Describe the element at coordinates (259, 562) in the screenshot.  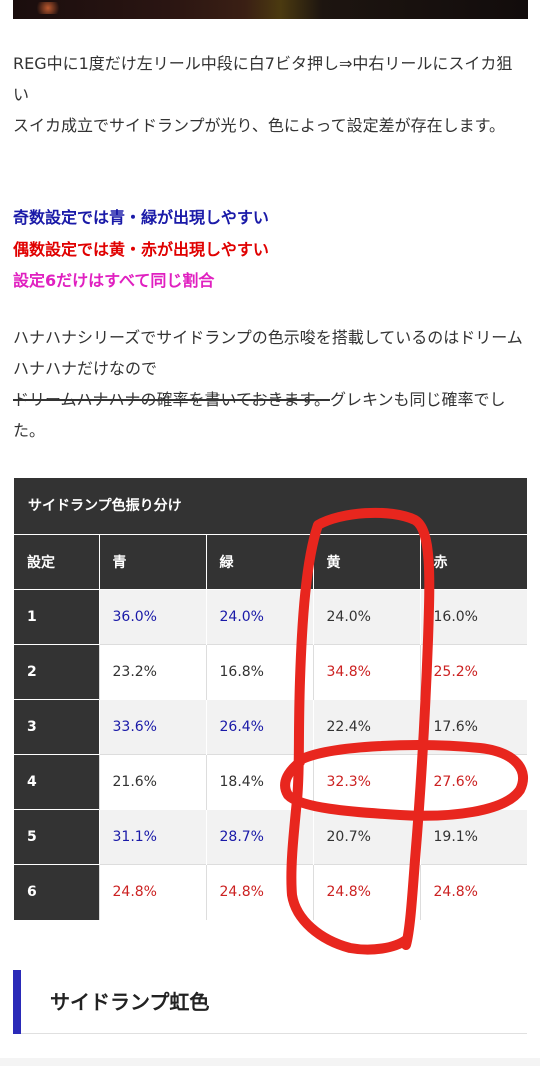
I see `header-green: 緑` at that location.